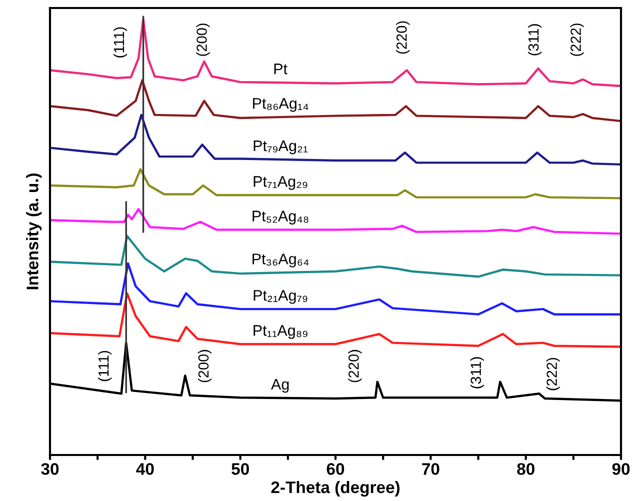 The width and height of the screenshot is (632, 501). I want to click on y-axis-title: Intensity (a. u.), so click(34, 232).